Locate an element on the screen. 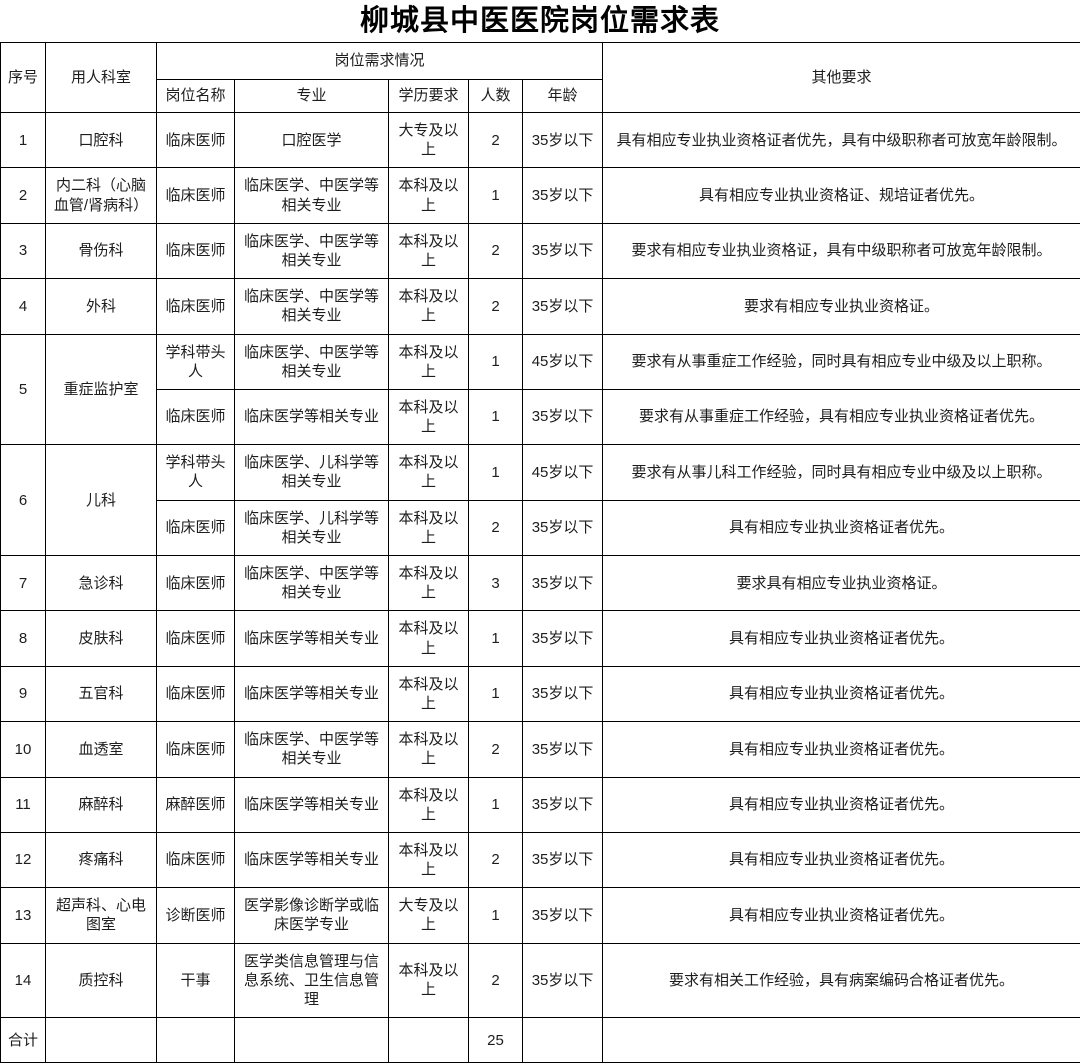 Image resolution: width=1080 pixels, height=1063 pixels. department-cell: 口腔科 is located at coordinates (101, 140).